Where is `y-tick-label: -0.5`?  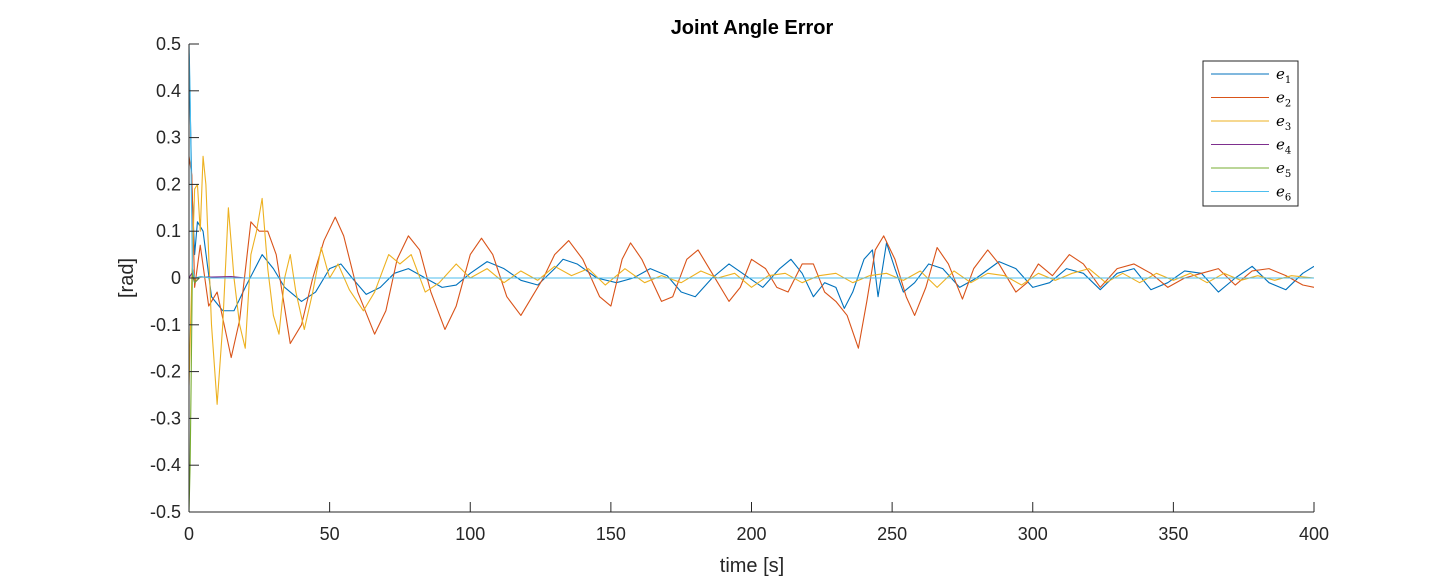 y-tick-label: -0.5 is located at coordinates (165, 512).